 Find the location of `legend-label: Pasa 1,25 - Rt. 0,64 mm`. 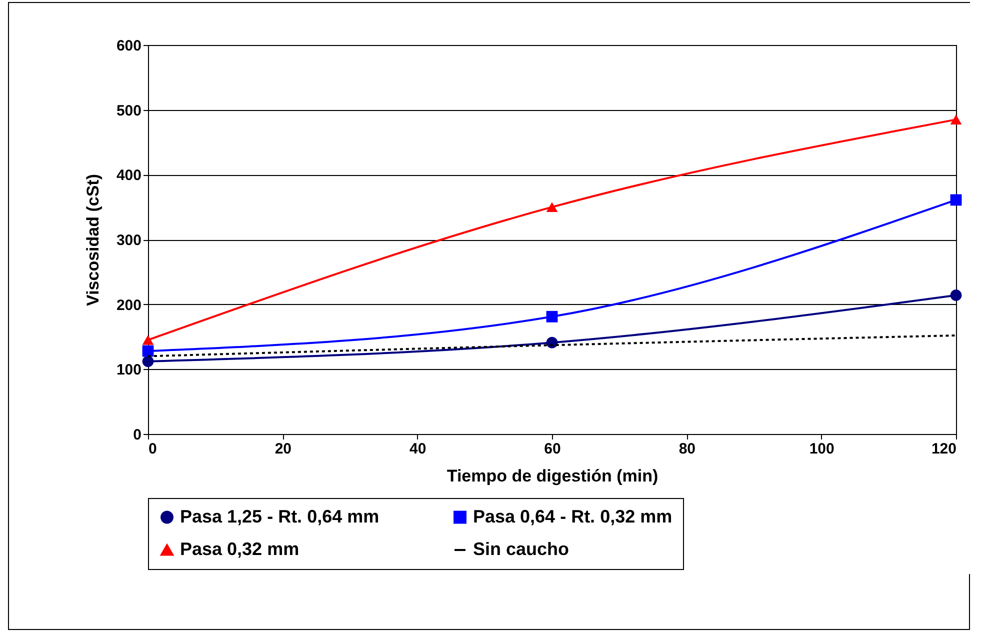

legend-label: Pasa 1,25 - Rt. 0,64 mm is located at coordinates (280, 516).